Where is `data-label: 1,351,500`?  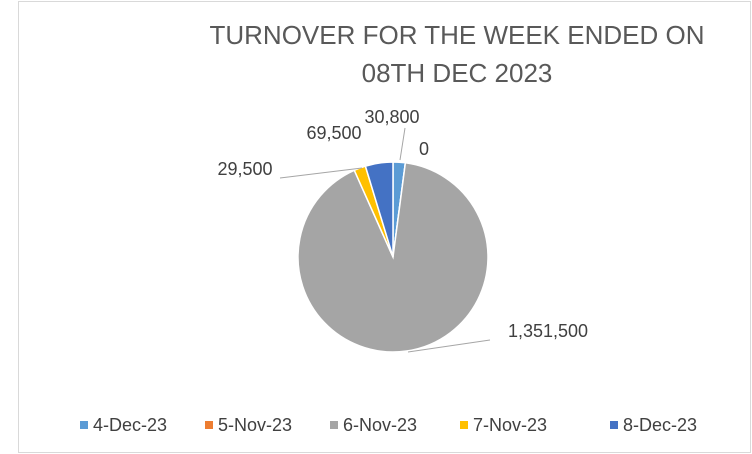 data-label: 1,351,500 is located at coordinates (548, 331).